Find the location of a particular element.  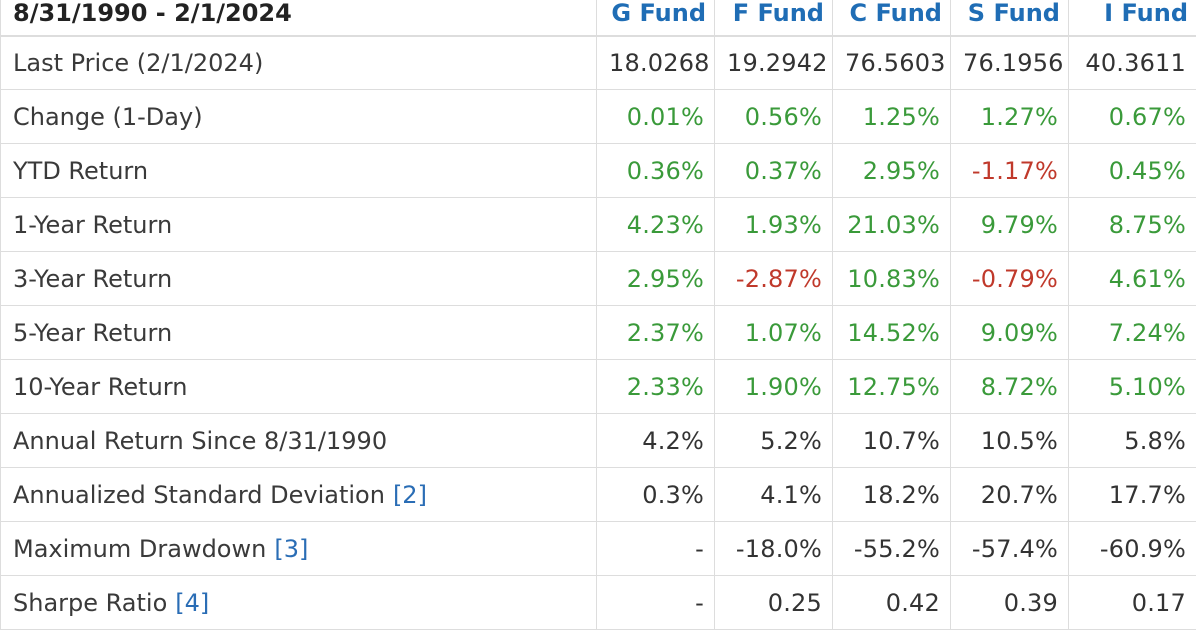

cell-f-fund: 1.93% is located at coordinates (774, 225).